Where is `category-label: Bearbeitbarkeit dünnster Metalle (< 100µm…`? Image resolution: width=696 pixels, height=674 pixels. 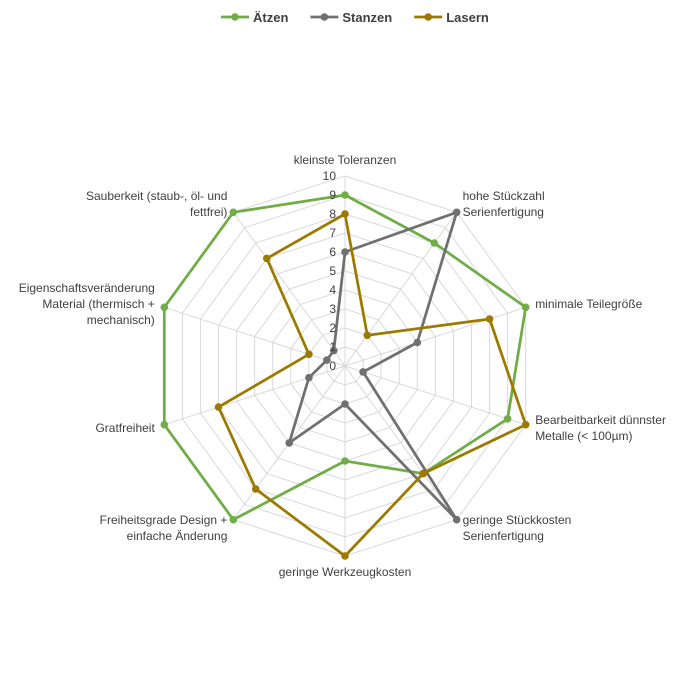 category-label: Bearbeitbarkeit dünnster Metalle (< 100µm… is located at coordinates (600, 428).